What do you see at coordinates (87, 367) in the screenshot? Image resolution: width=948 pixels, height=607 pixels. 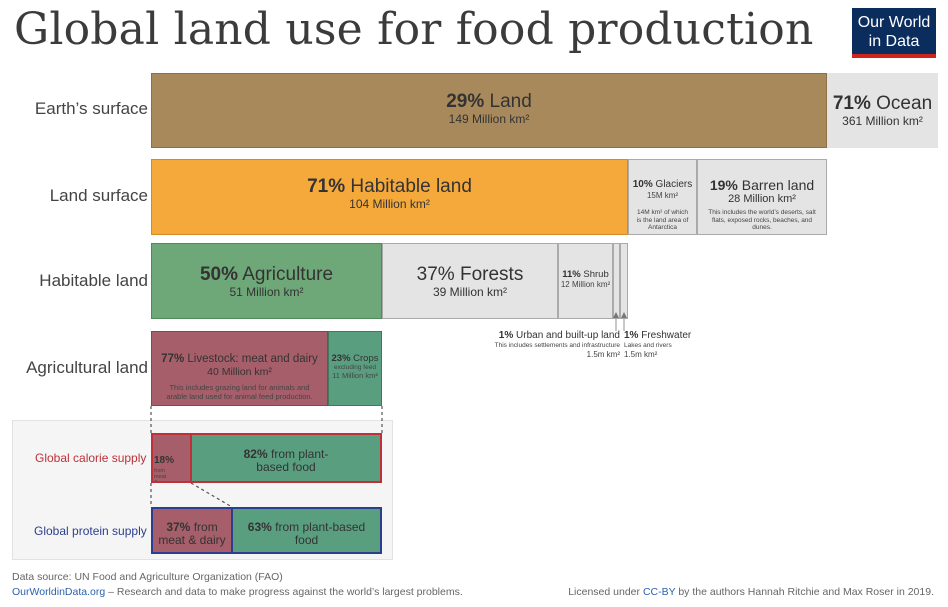 I see `row-label-agricultural: Agricultural land` at bounding box center [87, 367].